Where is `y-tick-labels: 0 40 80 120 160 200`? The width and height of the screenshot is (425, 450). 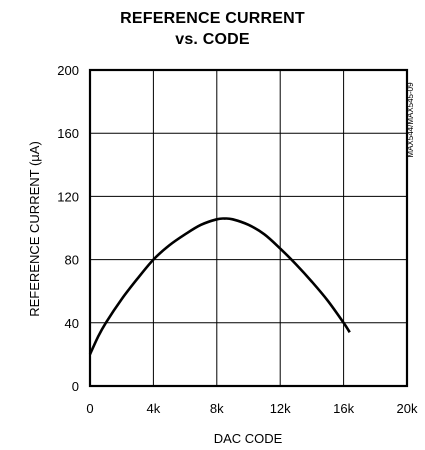
y-tick-labels: 0 40 80 120 160 200 is located at coordinates (68, 228).